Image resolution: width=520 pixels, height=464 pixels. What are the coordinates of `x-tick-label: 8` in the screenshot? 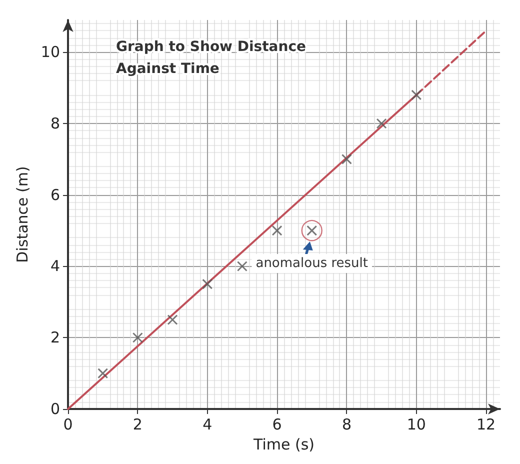 It's located at (347, 425).